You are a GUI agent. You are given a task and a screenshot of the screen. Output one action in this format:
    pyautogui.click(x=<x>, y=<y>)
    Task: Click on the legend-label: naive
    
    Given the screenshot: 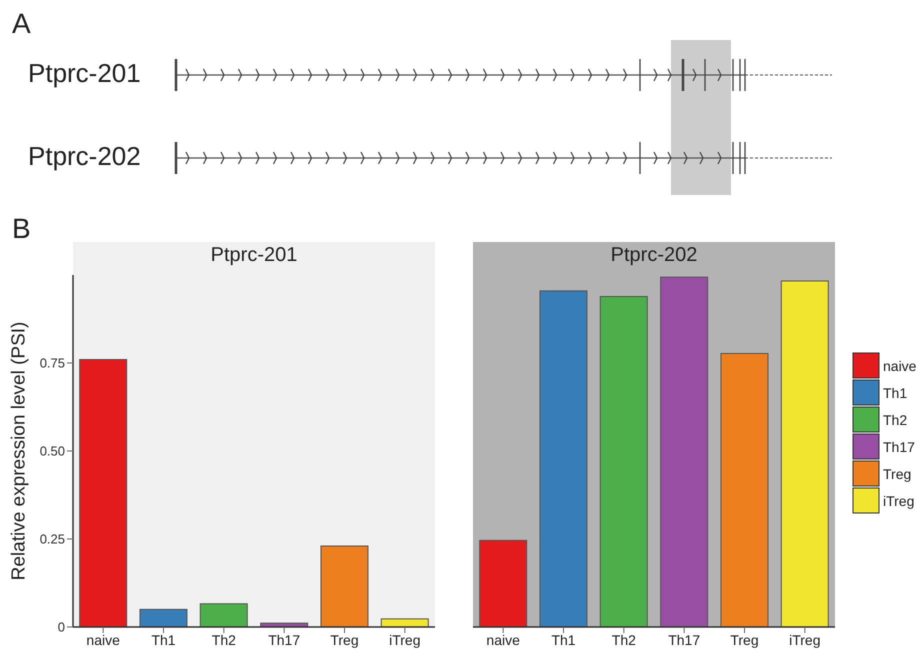 What is the action you would take?
    pyautogui.click(x=899, y=366)
    